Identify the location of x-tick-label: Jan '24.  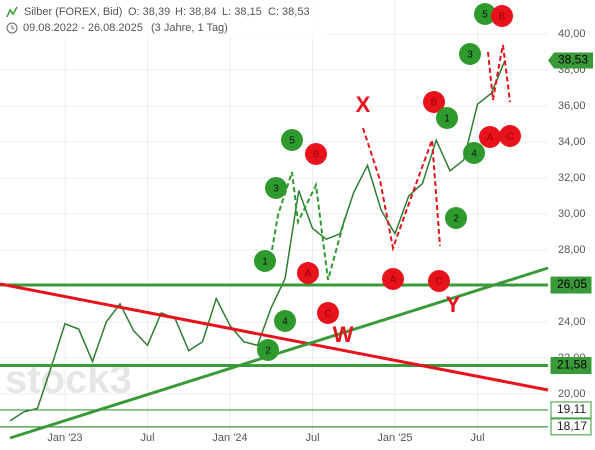
(229, 438).